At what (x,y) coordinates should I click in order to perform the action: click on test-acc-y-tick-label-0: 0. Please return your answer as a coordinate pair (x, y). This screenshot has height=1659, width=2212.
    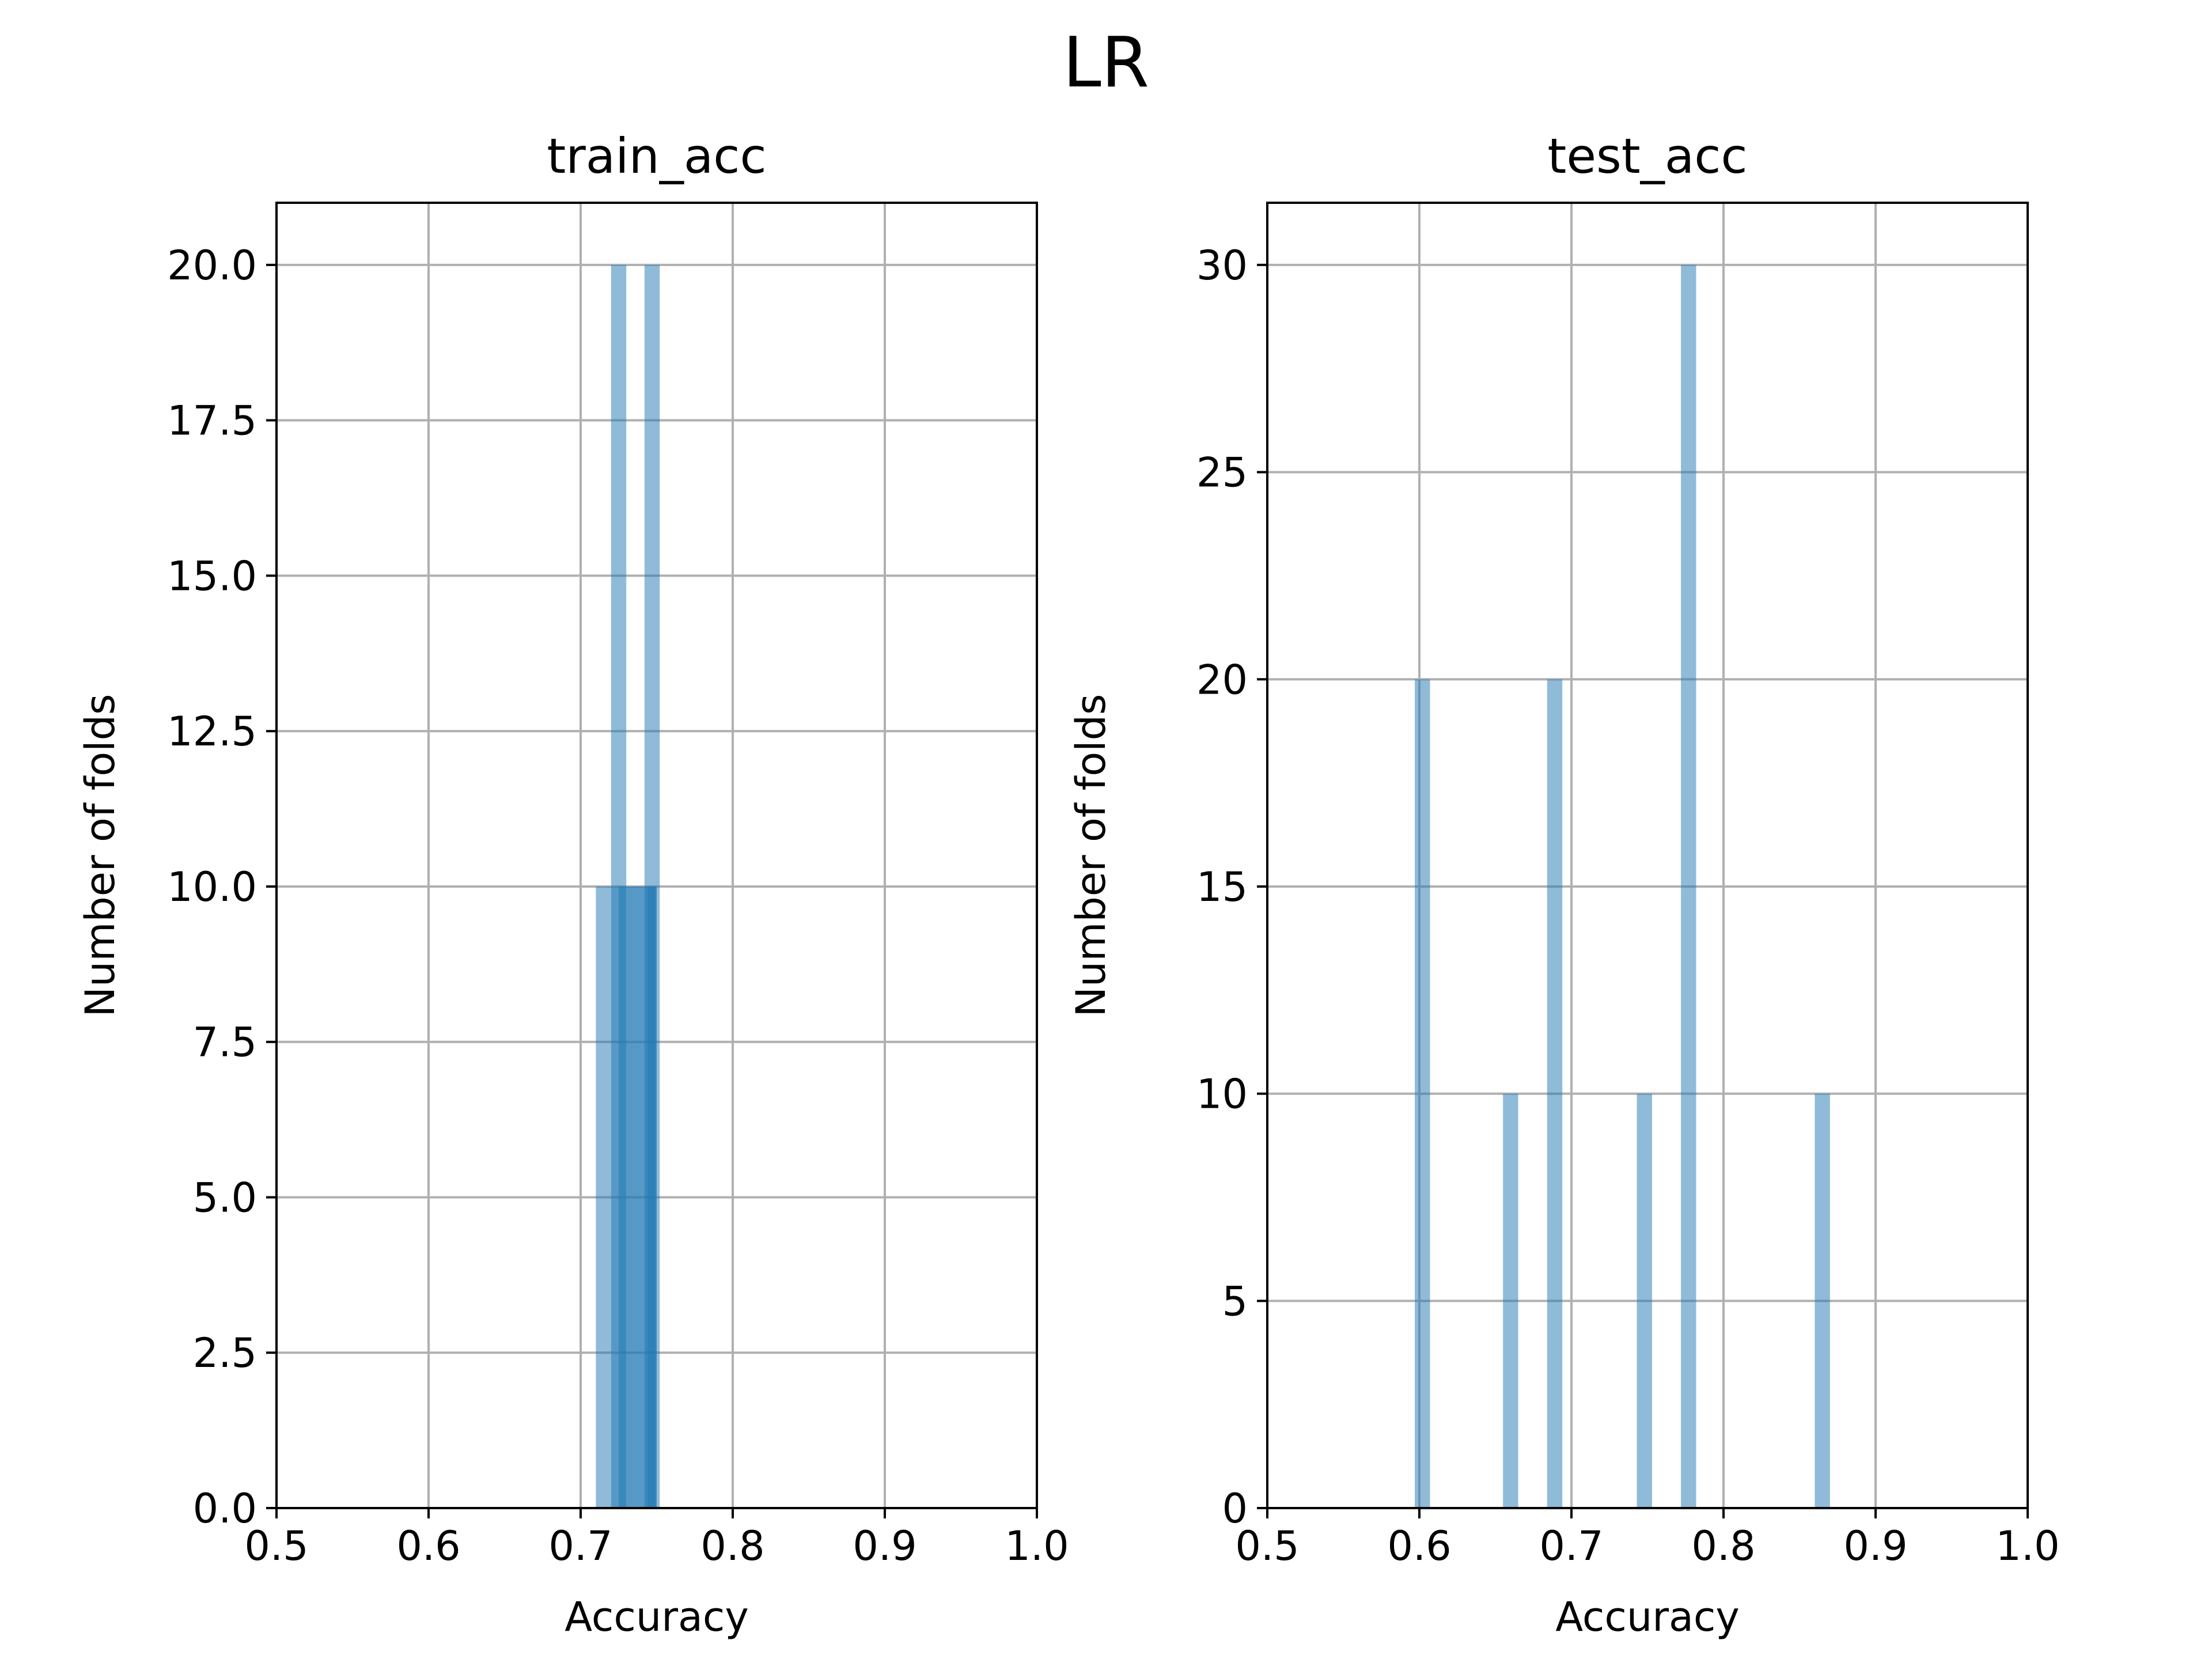
    Looking at the image, I should click on (1235, 1508).